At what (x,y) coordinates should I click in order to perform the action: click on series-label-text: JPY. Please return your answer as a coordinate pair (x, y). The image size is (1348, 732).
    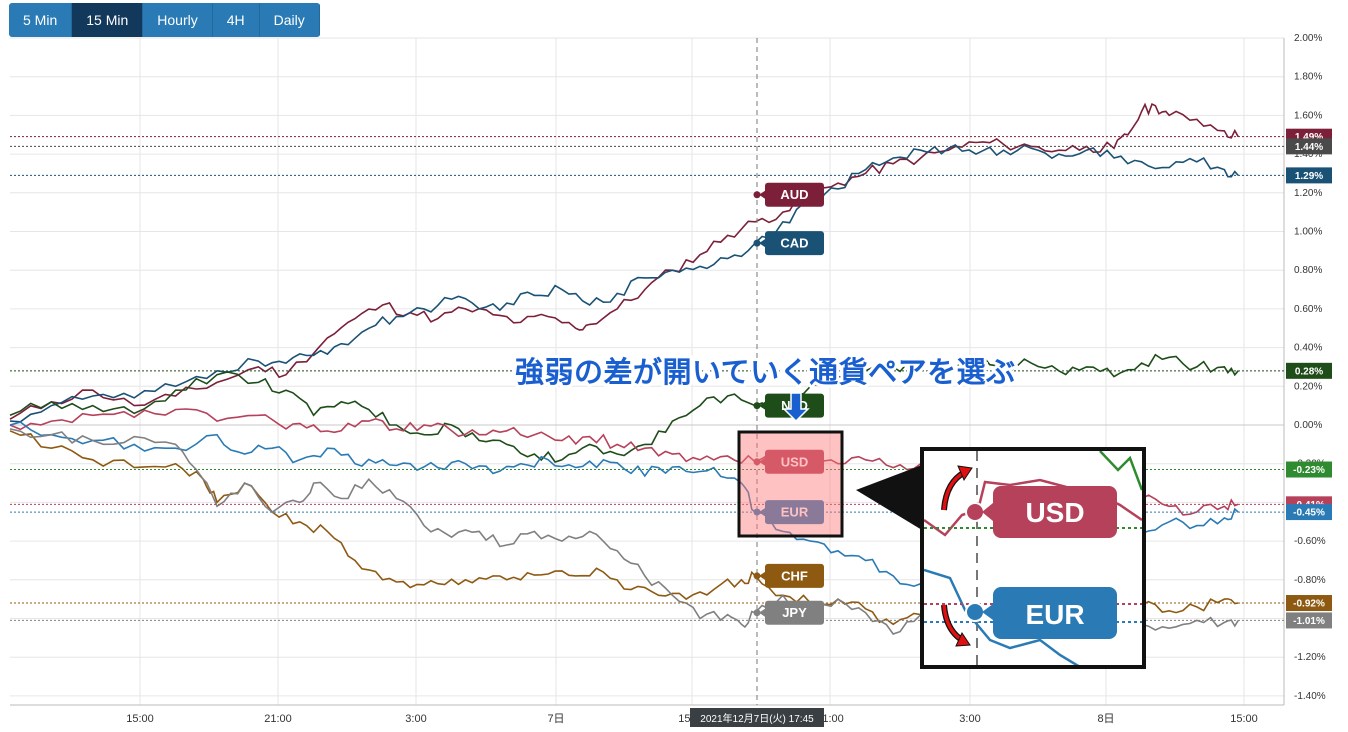
    Looking at the image, I should click on (794, 612).